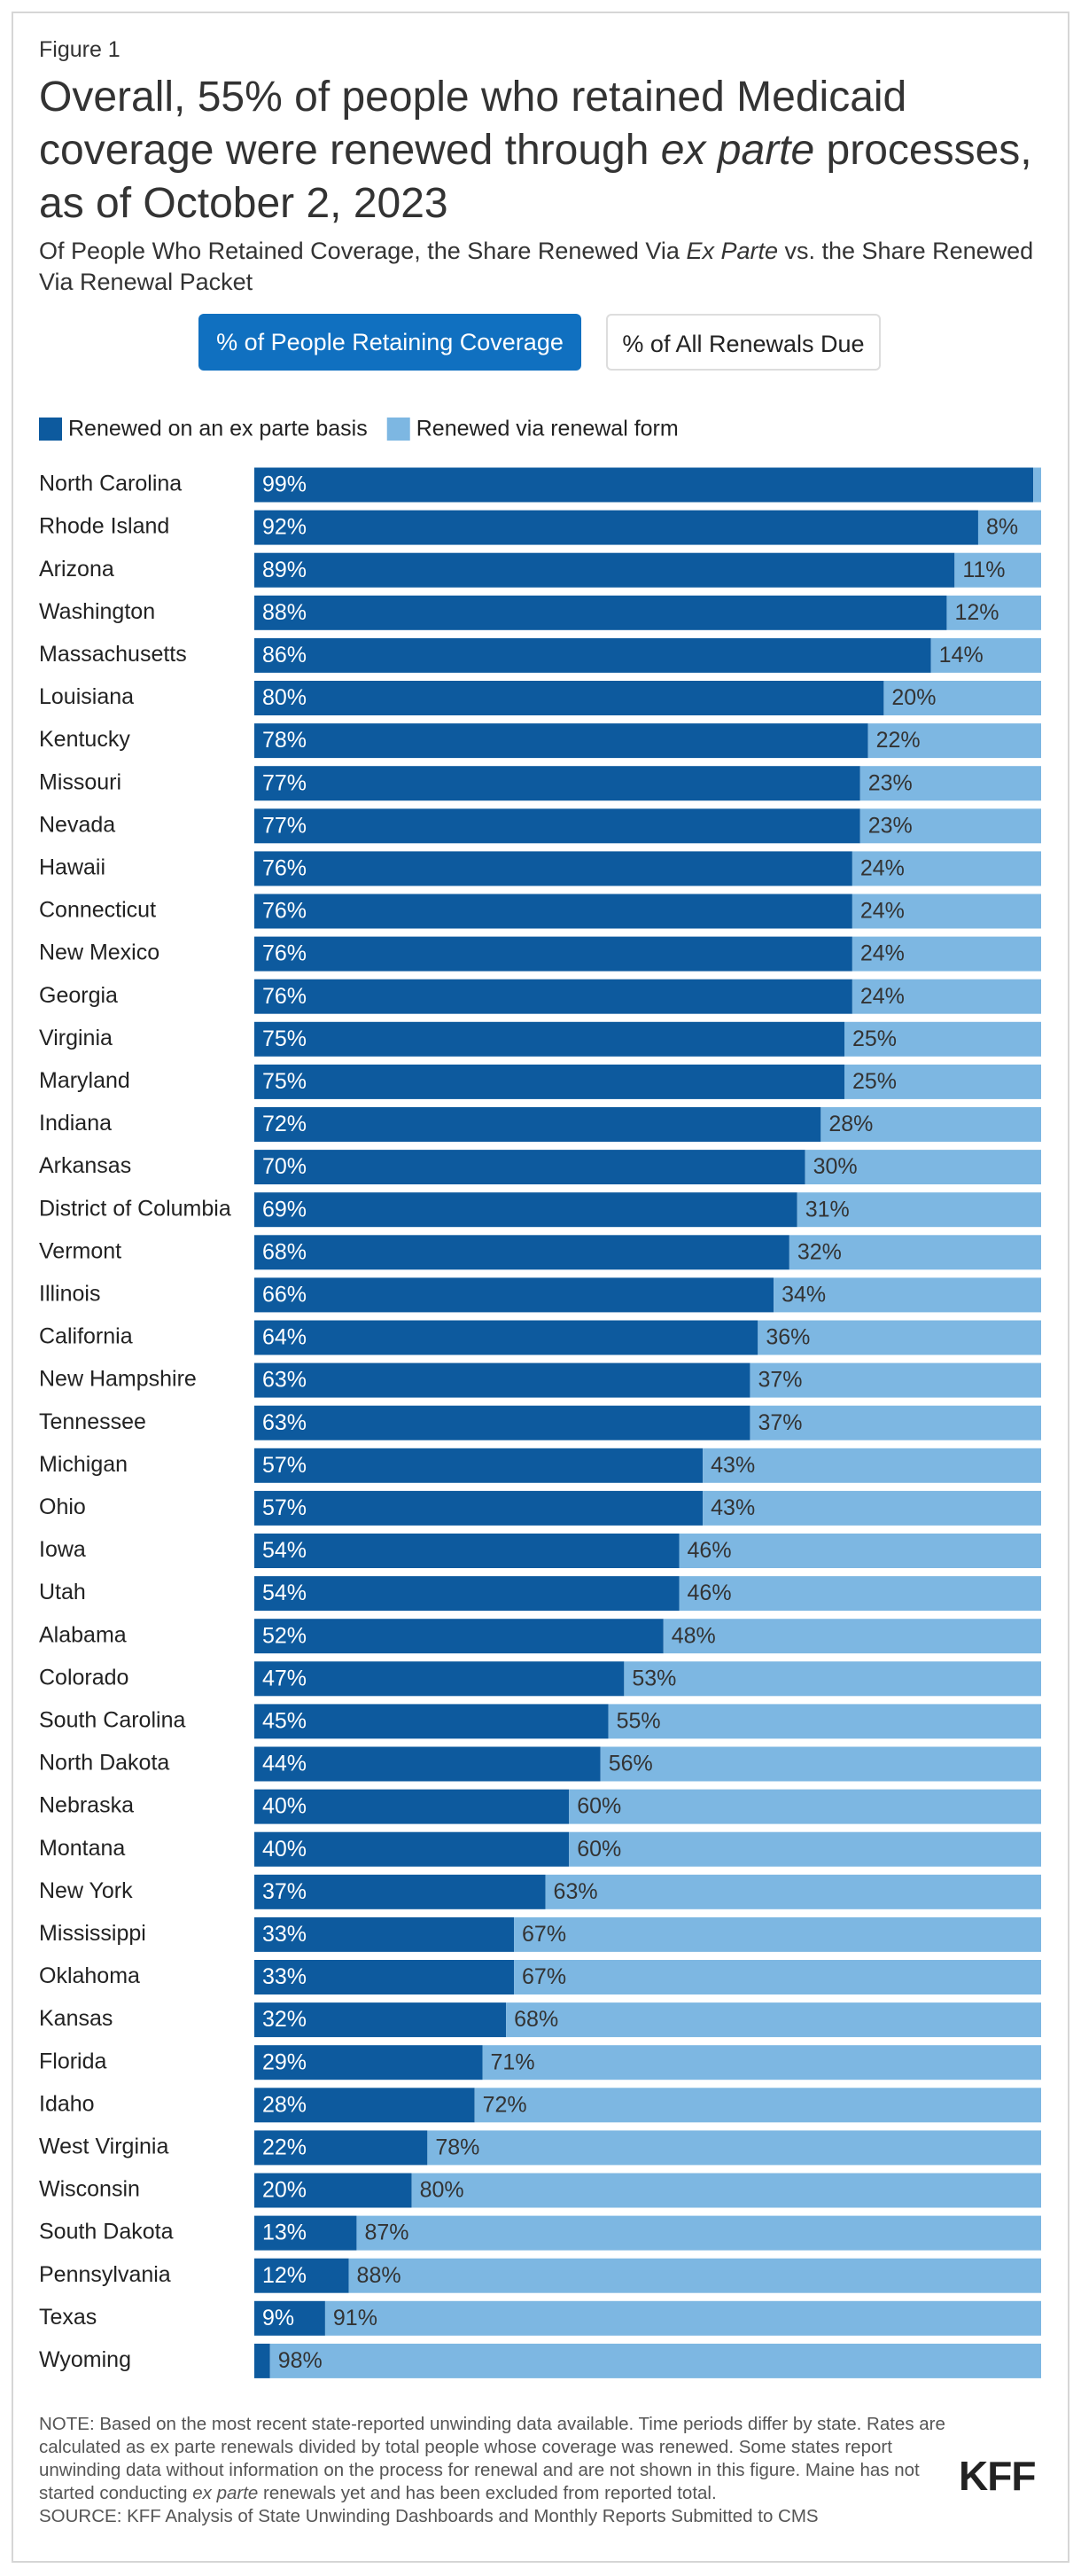  What do you see at coordinates (80, 1250) in the screenshot?
I see `category-label: Vermont` at bounding box center [80, 1250].